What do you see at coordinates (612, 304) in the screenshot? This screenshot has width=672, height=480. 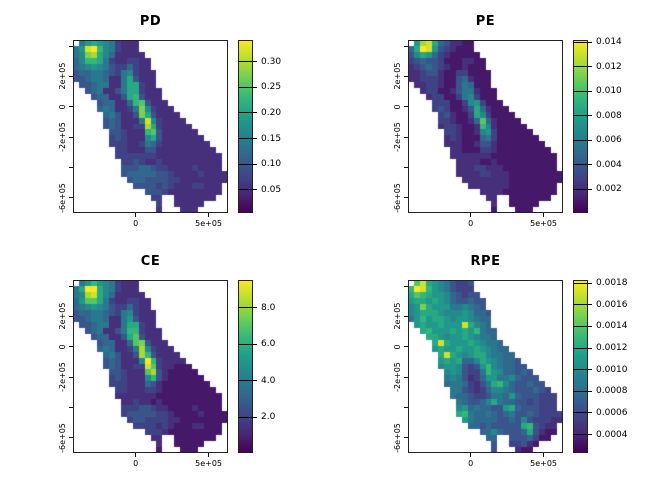 I see `legend-tick-label: 0.0016` at bounding box center [612, 304].